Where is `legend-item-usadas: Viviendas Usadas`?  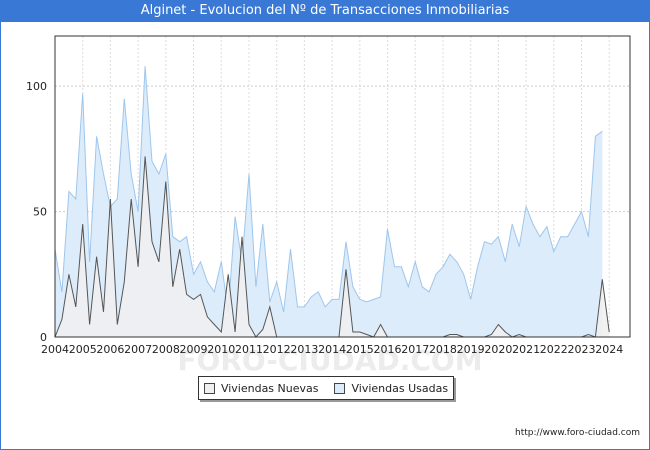 legend-item-usadas: Viviendas Usadas is located at coordinates (391, 388).